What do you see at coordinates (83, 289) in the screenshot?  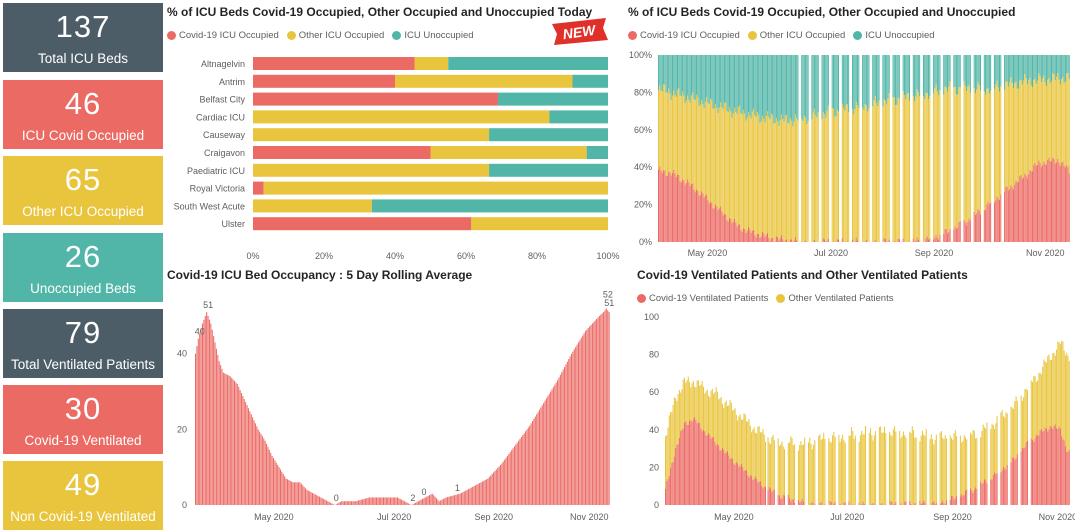 I see `kpi-label: Unoccupied Beds` at bounding box center [83, 289].